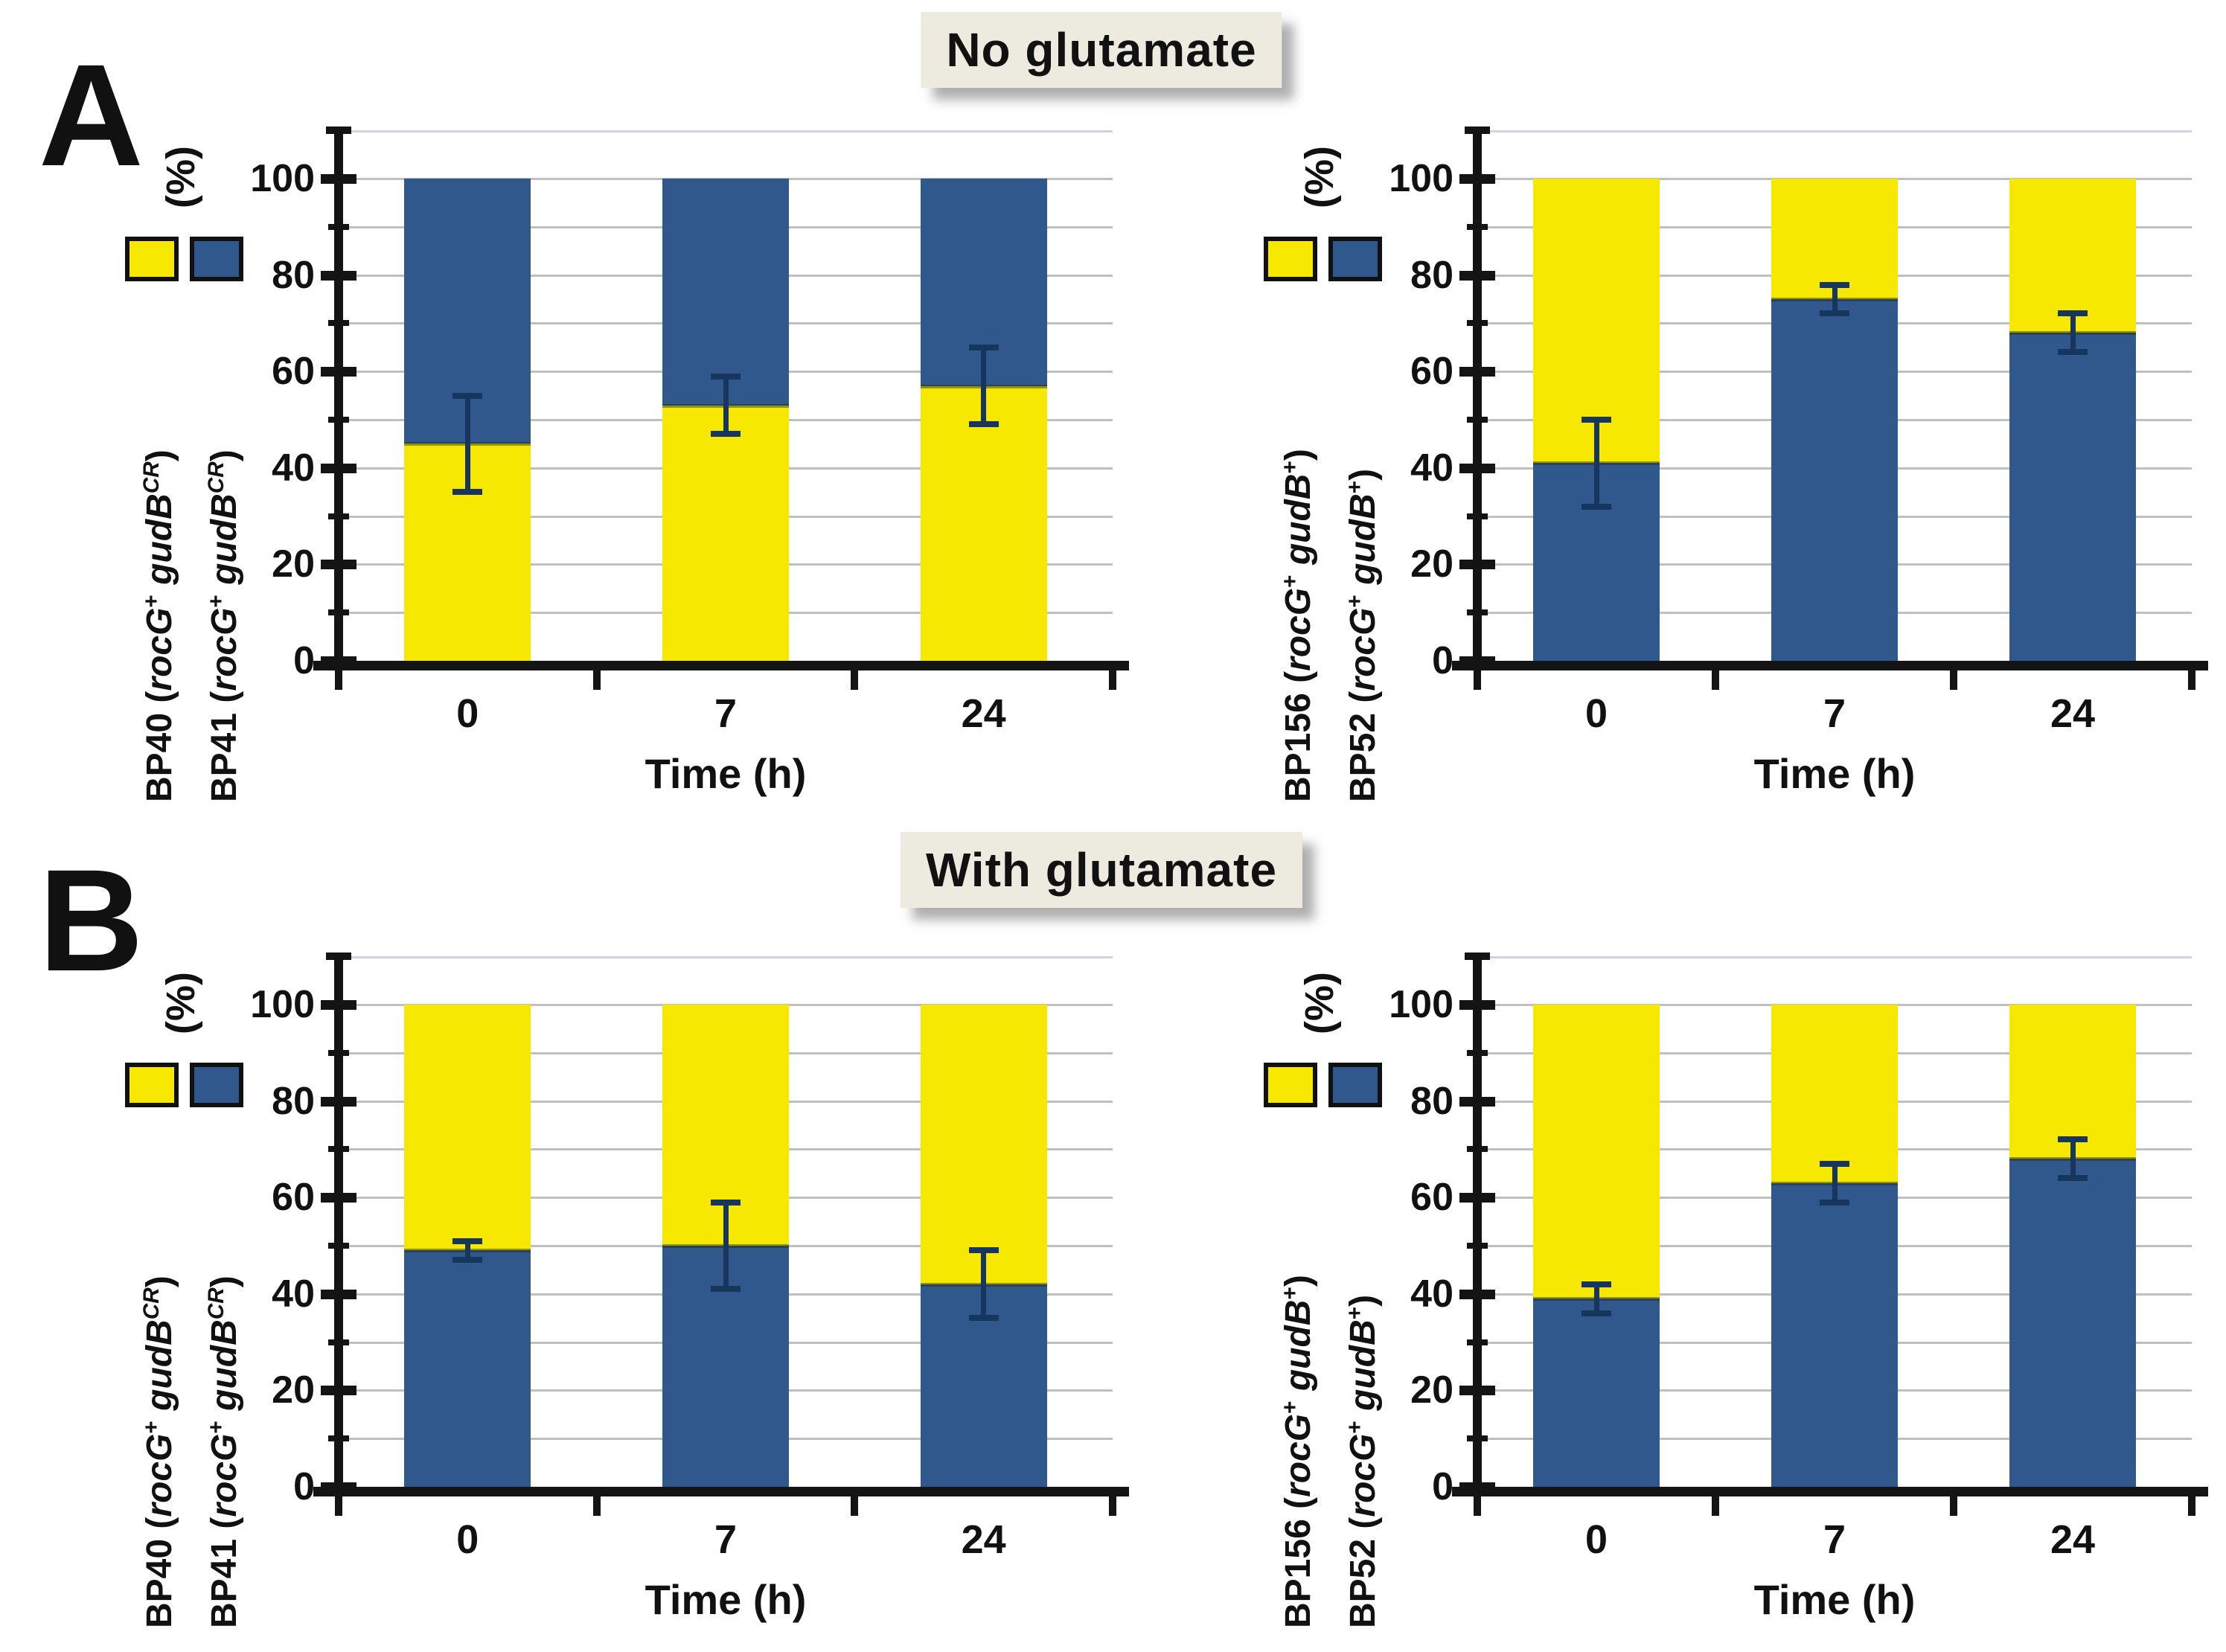 Image resolution: width=2226 pixels, height=1652 pixels. I want to click on y-tick-label-60: 60, so click(293, 372).